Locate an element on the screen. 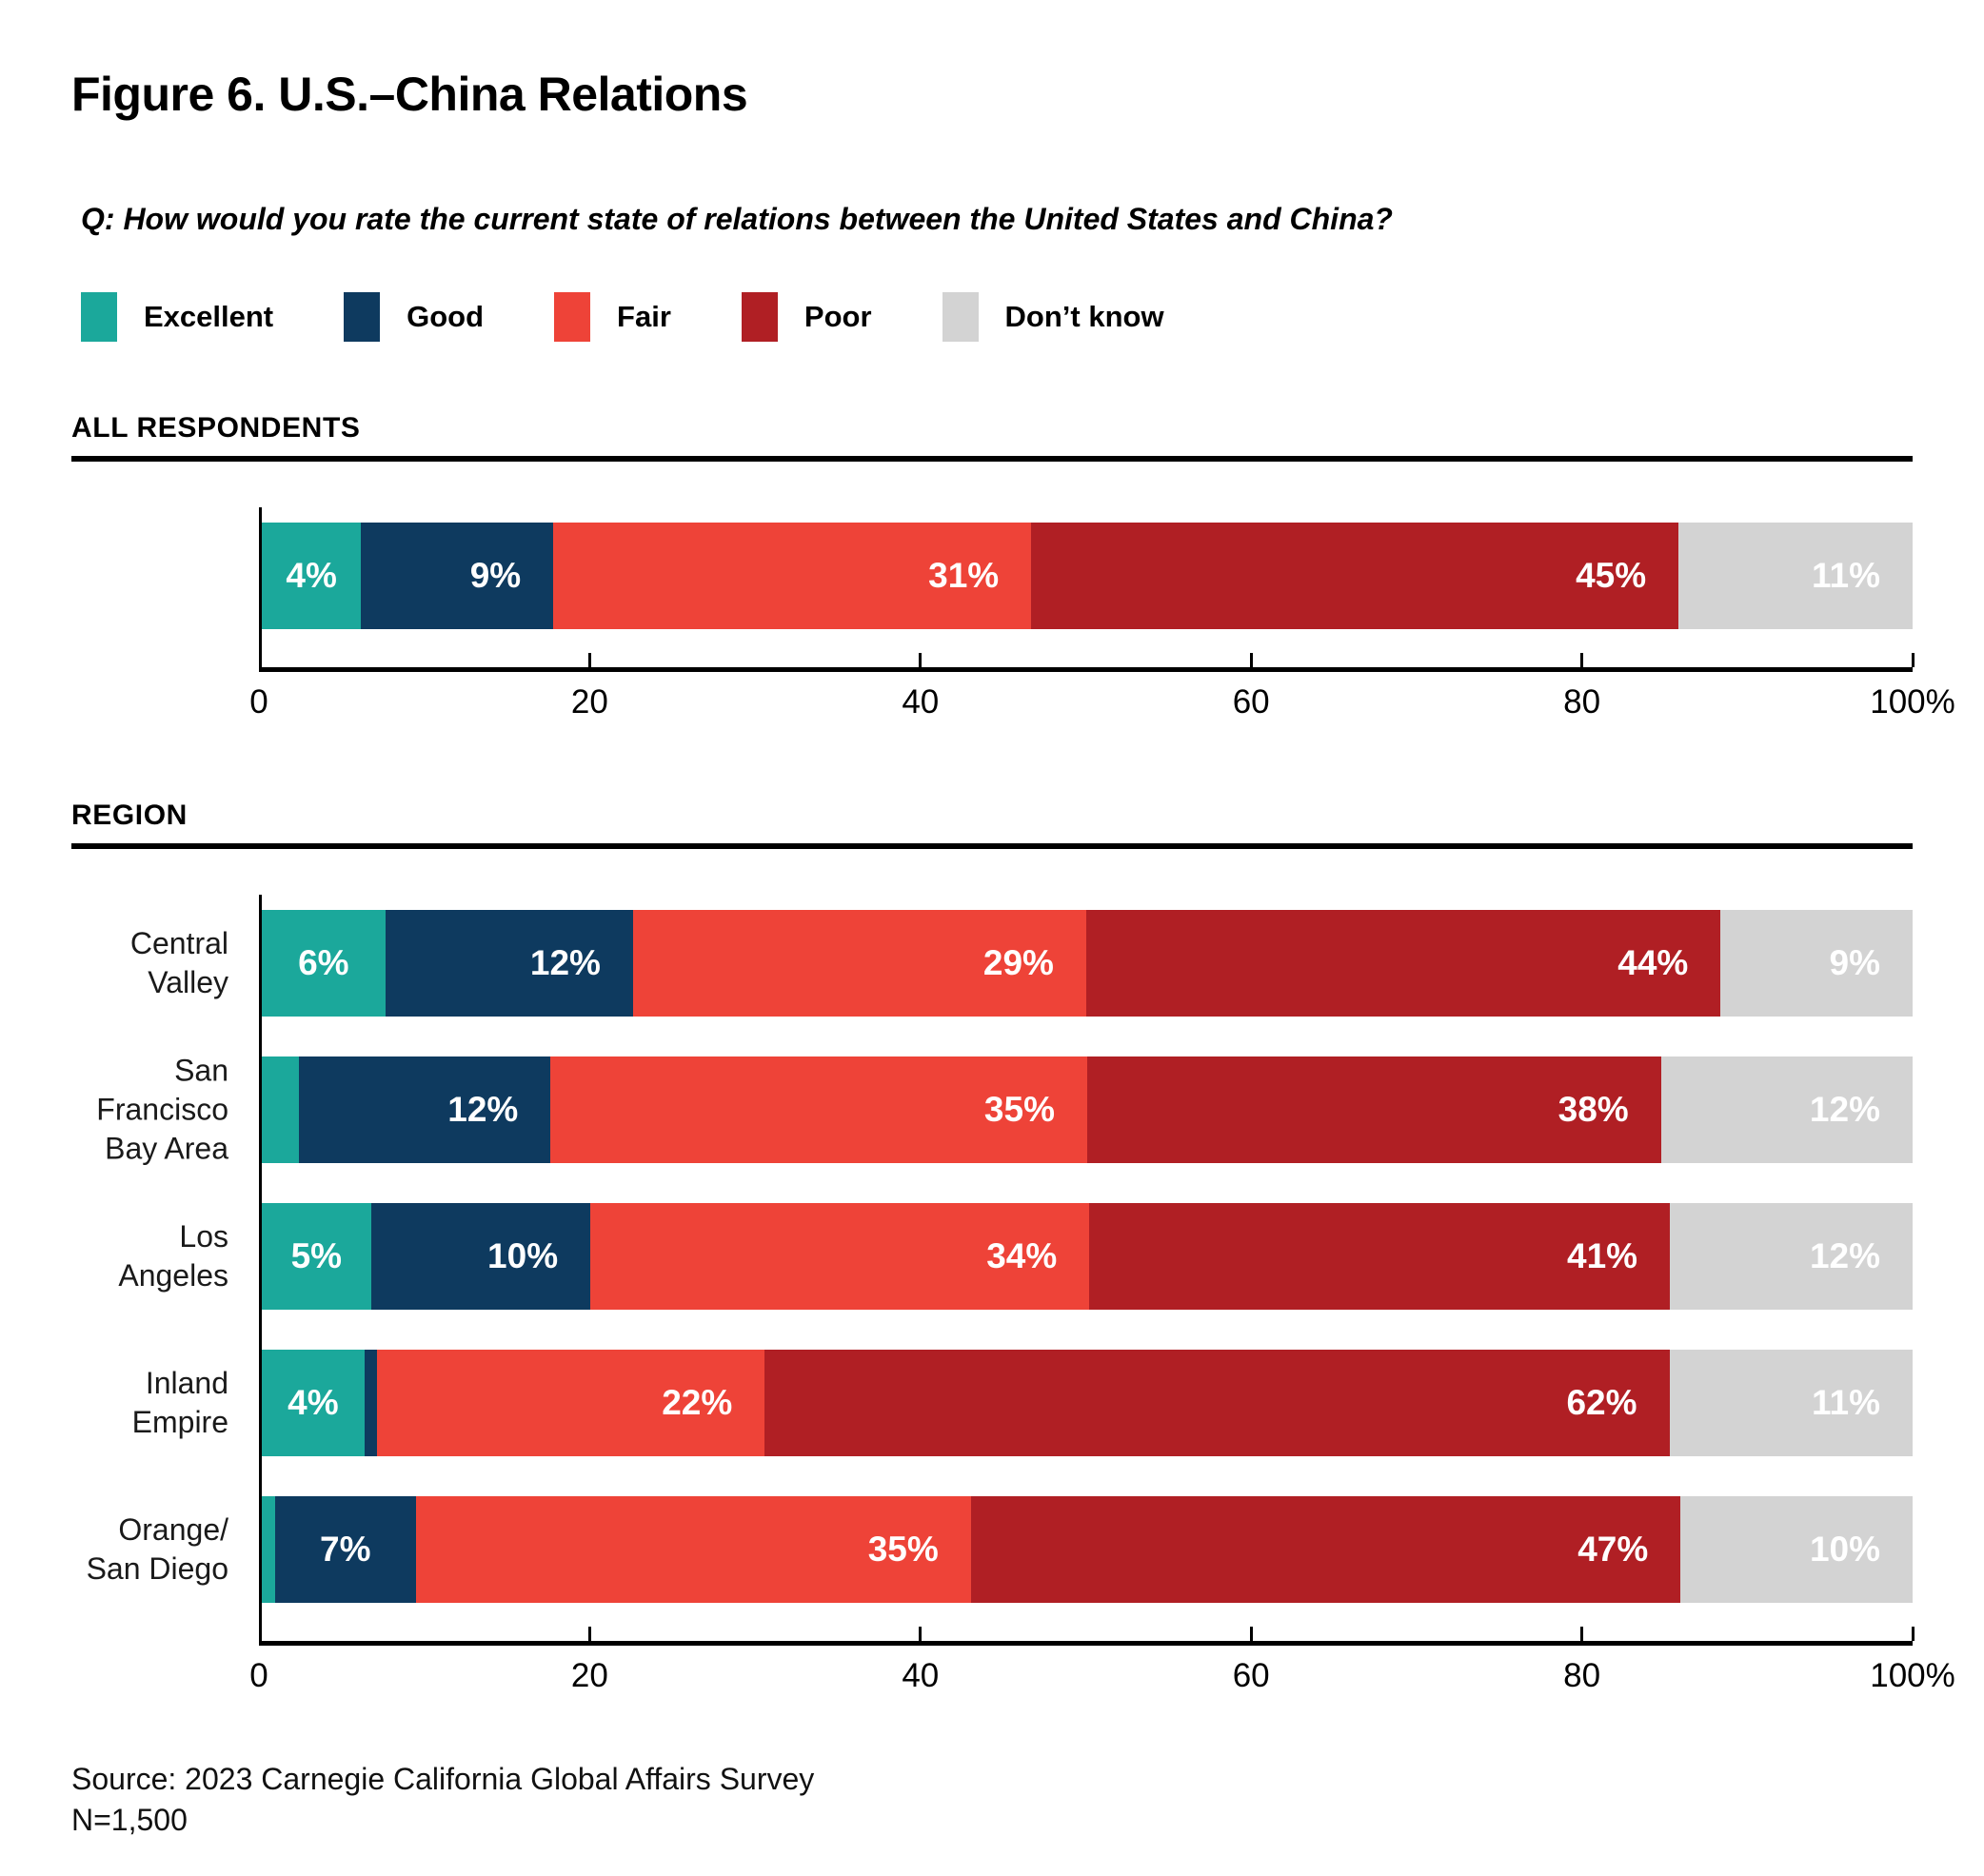  bar-segment: 29% is located at coordinates (859, 963).